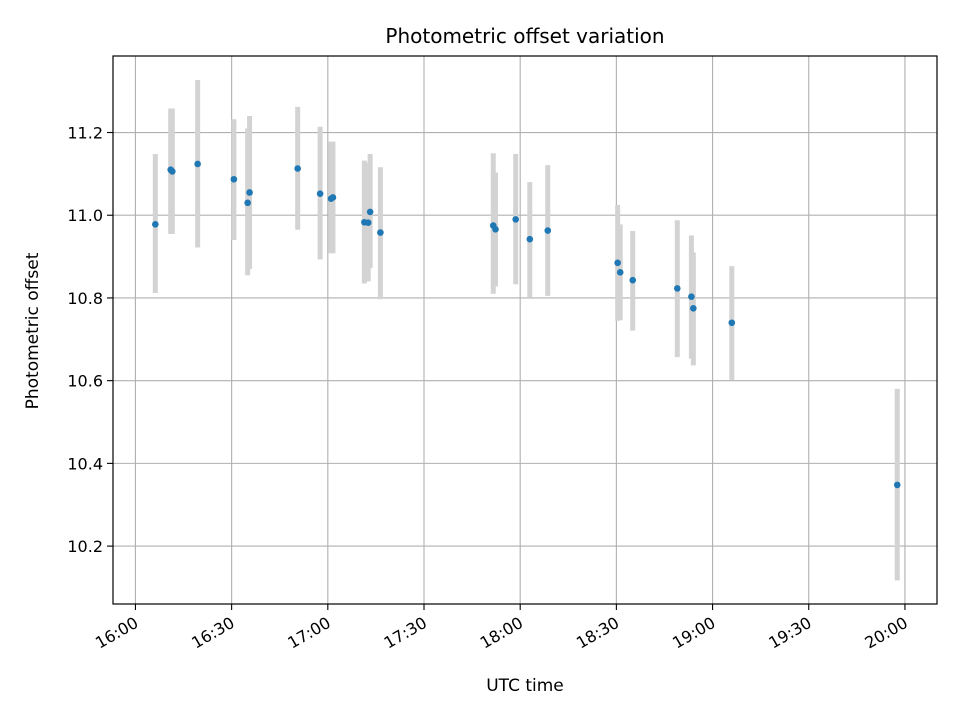 This screenshot has width=960, height=720. What do you see at coordinates (525, 686) in the screenshot?
I see `x-axis-label: UTC time` at bounding box center [525, 686].